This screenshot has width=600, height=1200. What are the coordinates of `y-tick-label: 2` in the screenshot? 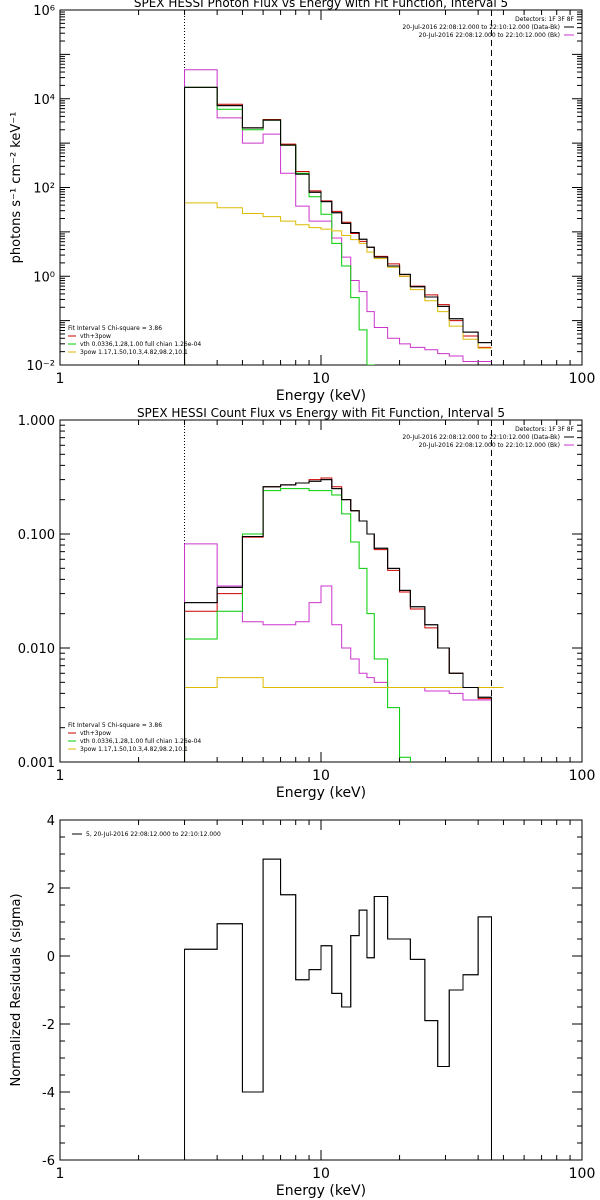 It's located at (51, 889).